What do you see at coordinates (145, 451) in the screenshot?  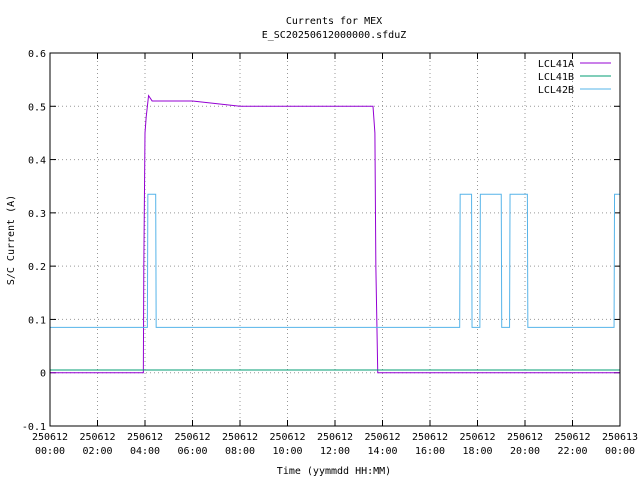 I see `x-tick-label-time: 04:00` at bounding box center [145, 451].